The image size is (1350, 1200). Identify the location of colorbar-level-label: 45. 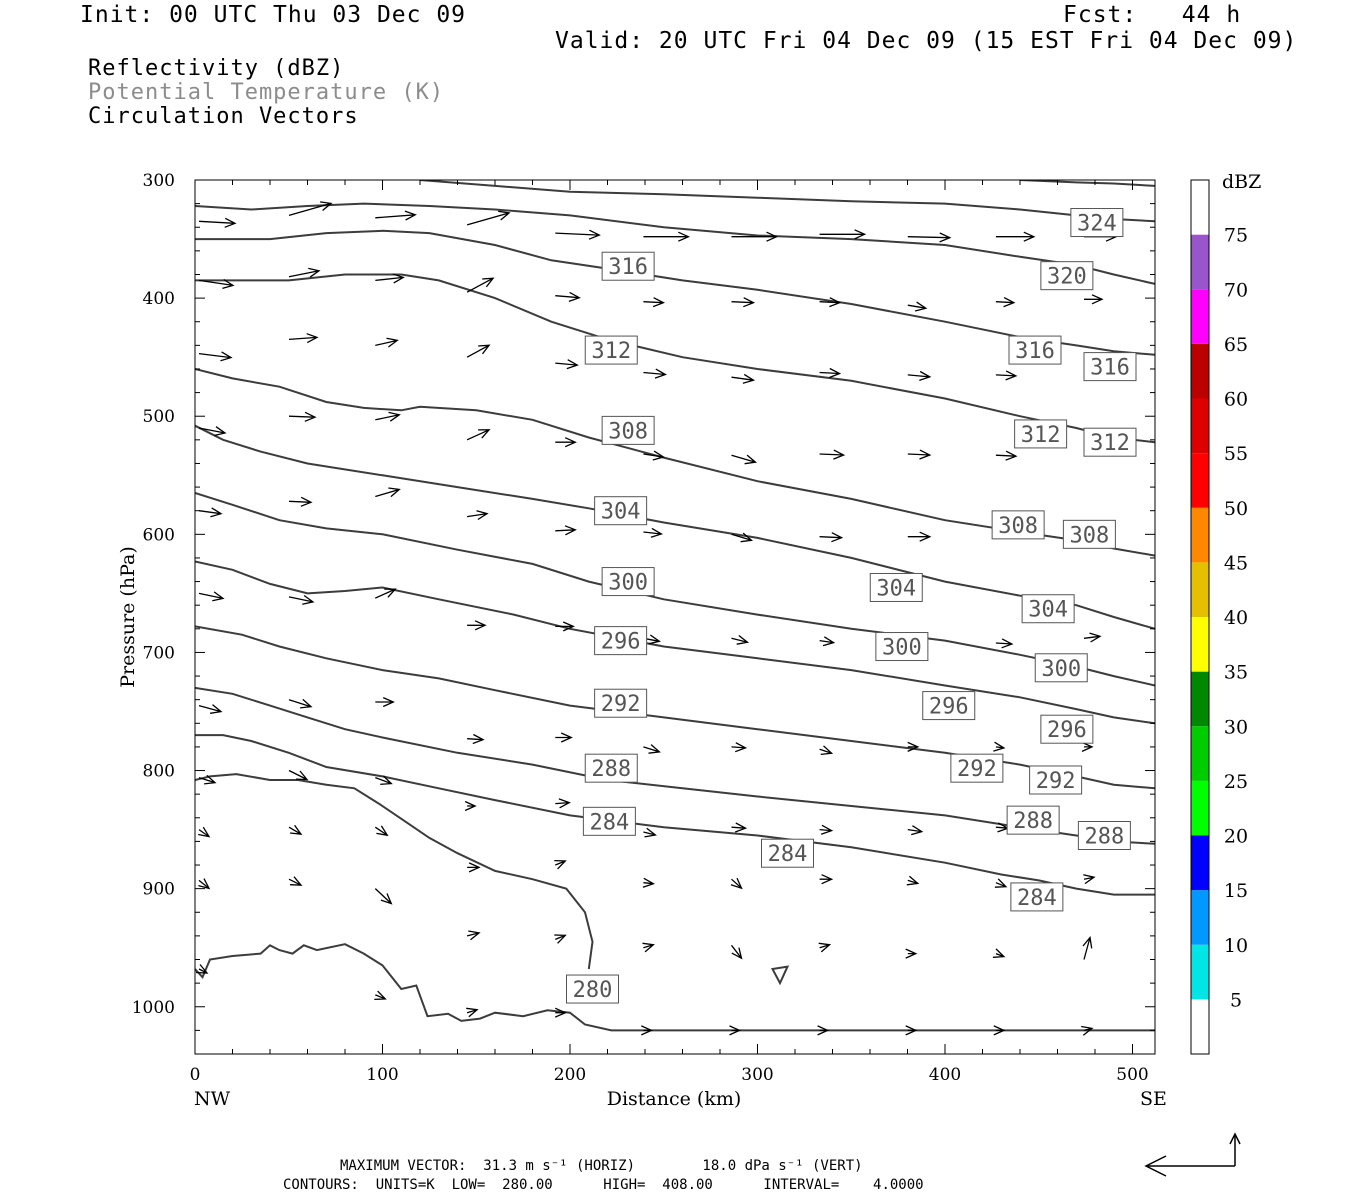
(1236, 563).